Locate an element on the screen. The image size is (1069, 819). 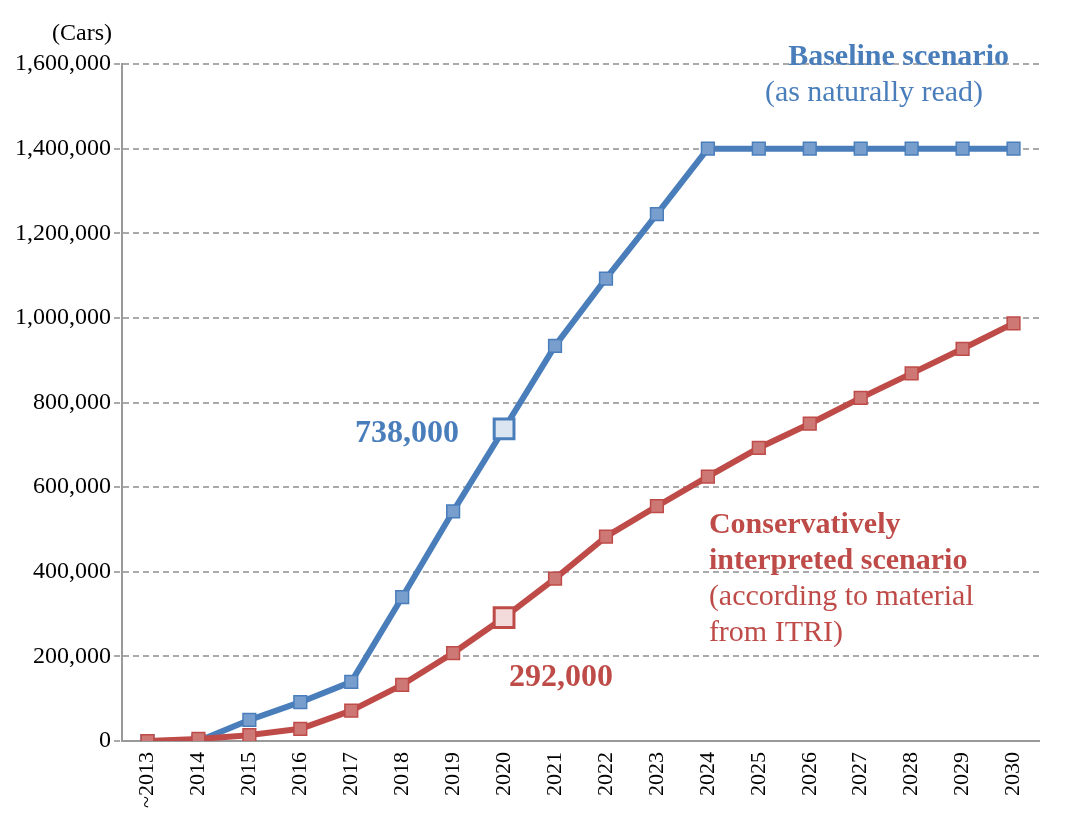
x-tick-label: 2017 is located at coordinates (350, 774).